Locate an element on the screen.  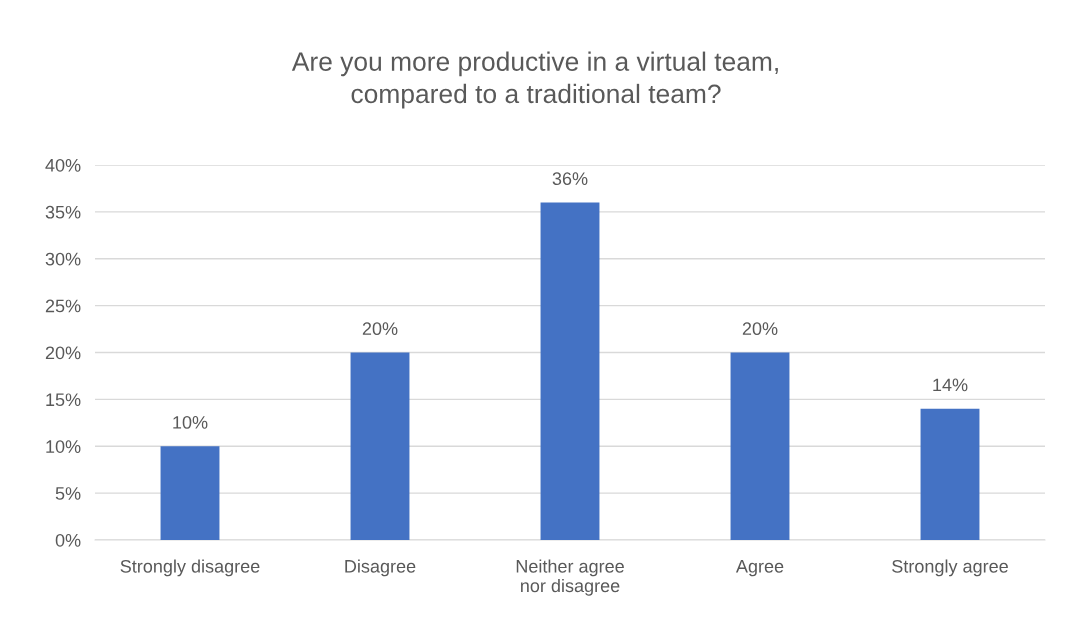
data-label: 10% is located at coordinates (190, 422).